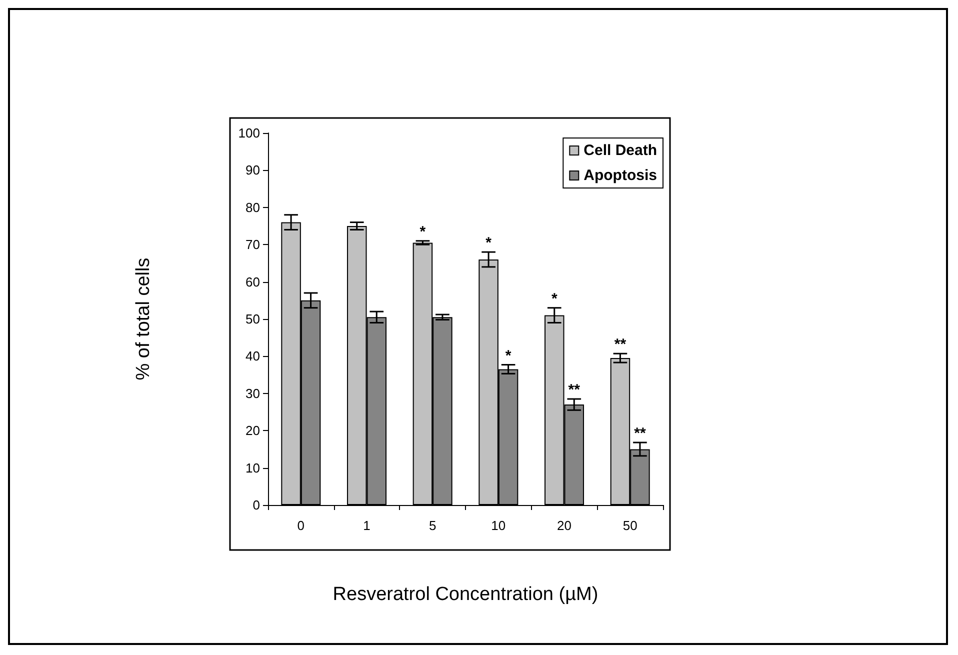 The width and height of the screenshot is (958, 655). What do you see at coordinates (253, 430) in the screenshot?
I see `y-tick-label: 20` at bounding box center [253, 430].